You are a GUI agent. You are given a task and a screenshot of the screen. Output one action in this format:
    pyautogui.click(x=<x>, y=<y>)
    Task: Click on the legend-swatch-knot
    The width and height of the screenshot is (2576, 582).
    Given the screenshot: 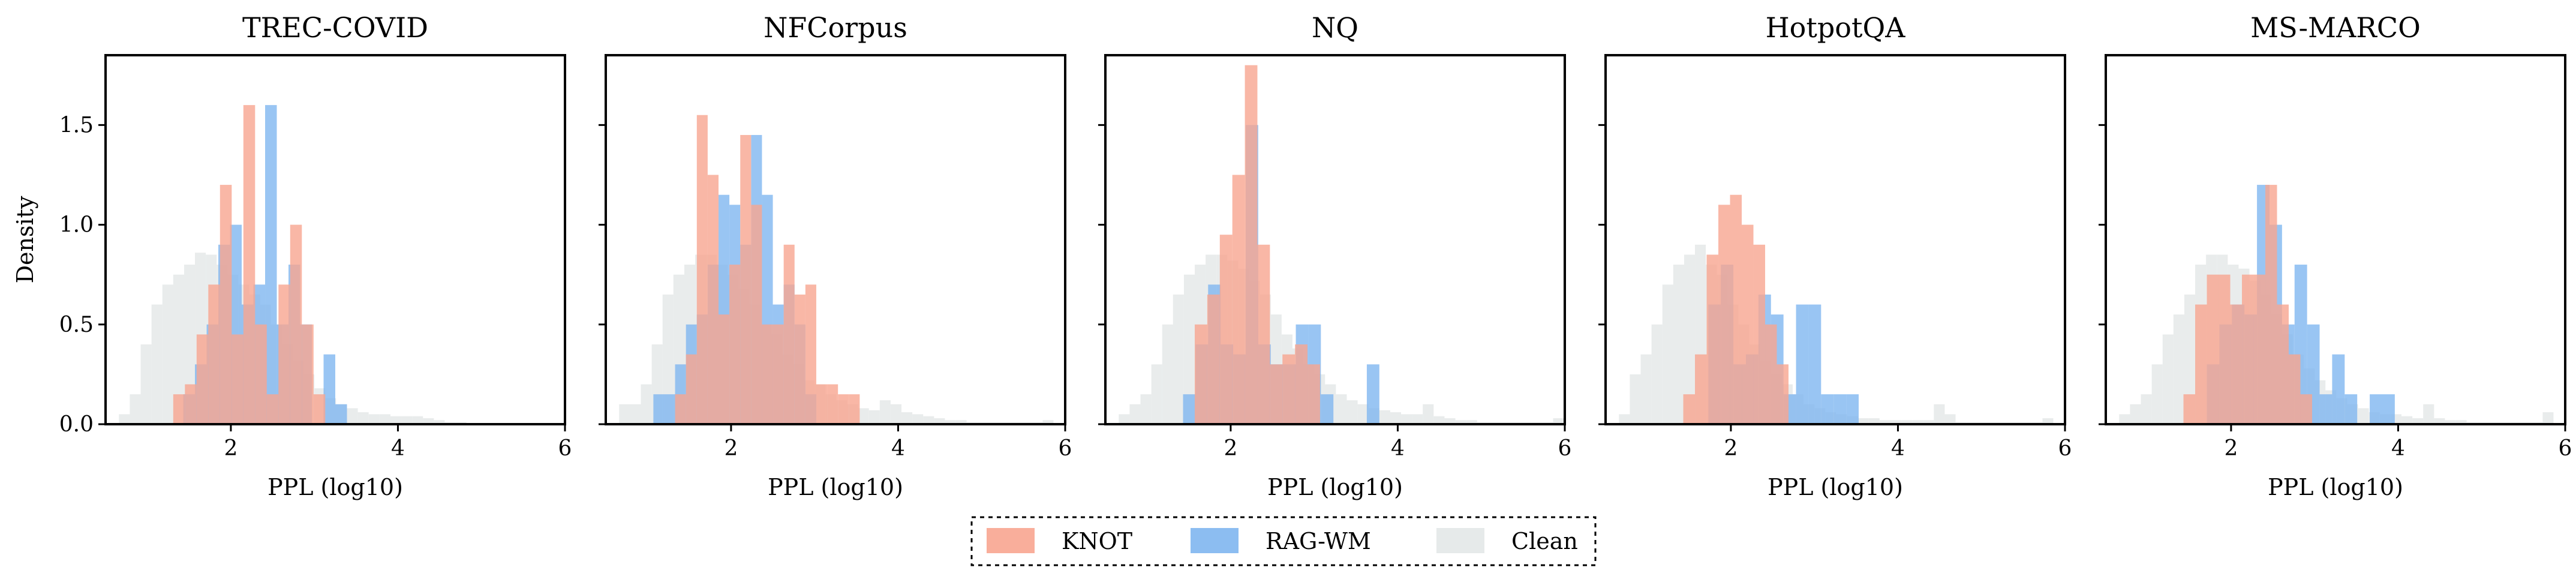 What is the action you would take?
    pyautogui.click(x=1011, y=540)
    